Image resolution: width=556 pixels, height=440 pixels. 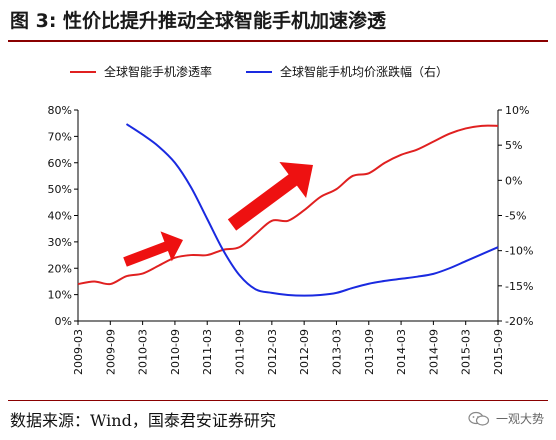 What do you see at coordinates (60, 242) in the screenshot?
I see `y-left-tick-label: 30%` at bounding box center [60, 242].